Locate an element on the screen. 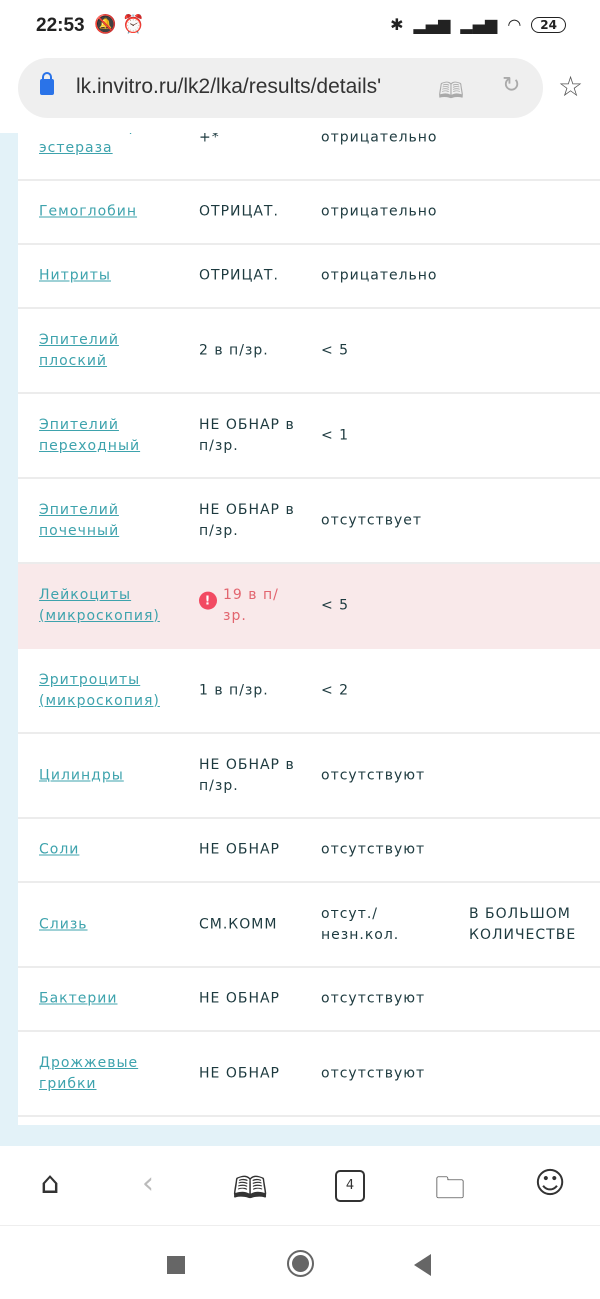 Image resolution: width=600 pixels, height=1299 pixels. table-row: Лейкоциты (микроскопия)! 19 в п/ зр. < 5 is located at coordinates (309, 606).